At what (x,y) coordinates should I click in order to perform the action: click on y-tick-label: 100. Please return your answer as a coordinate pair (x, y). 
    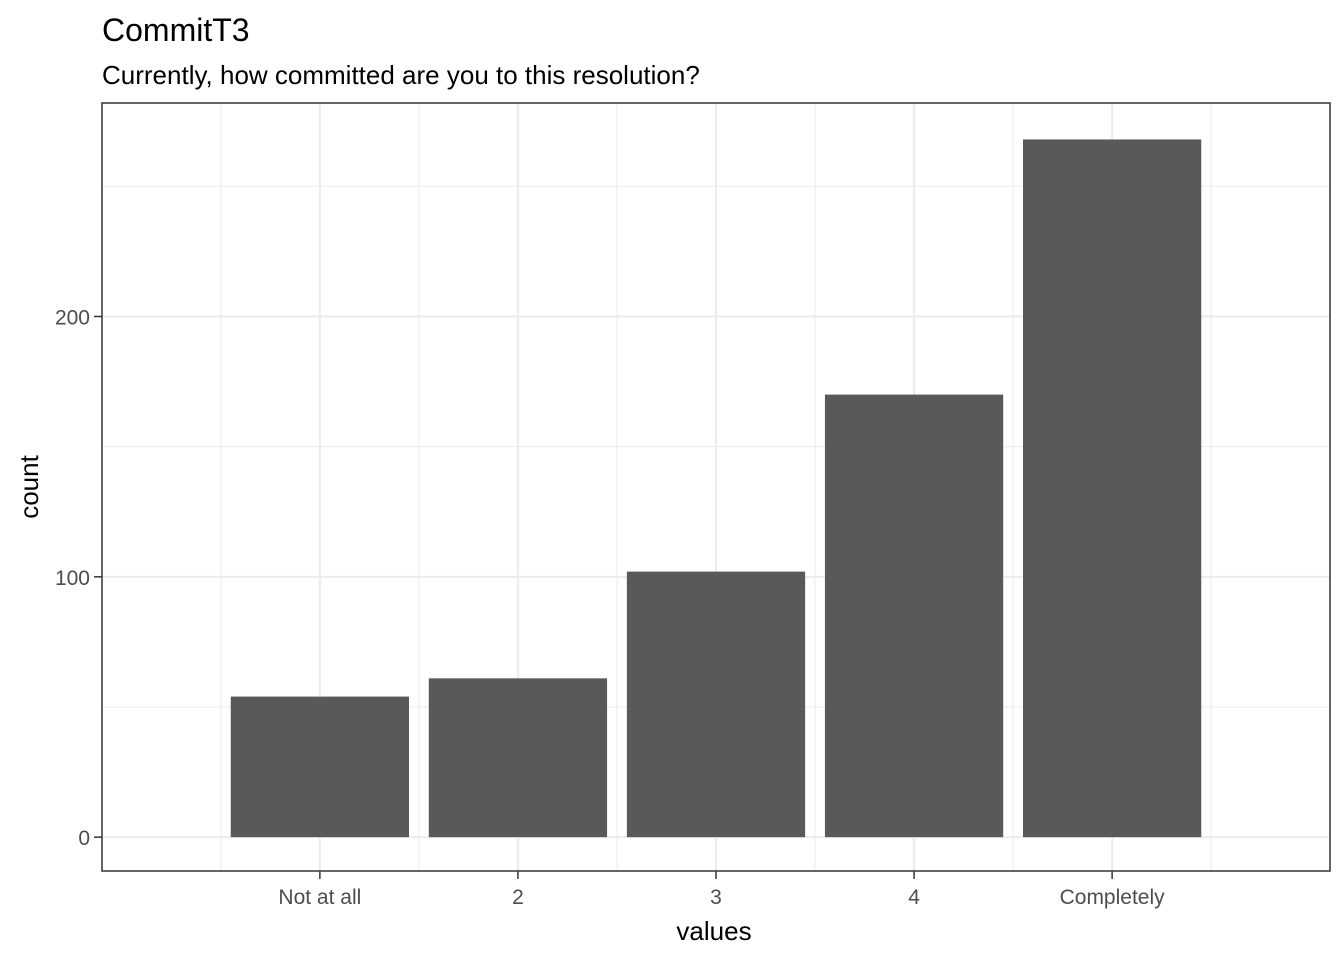
    Looking at the image, I should click on (72, 578).